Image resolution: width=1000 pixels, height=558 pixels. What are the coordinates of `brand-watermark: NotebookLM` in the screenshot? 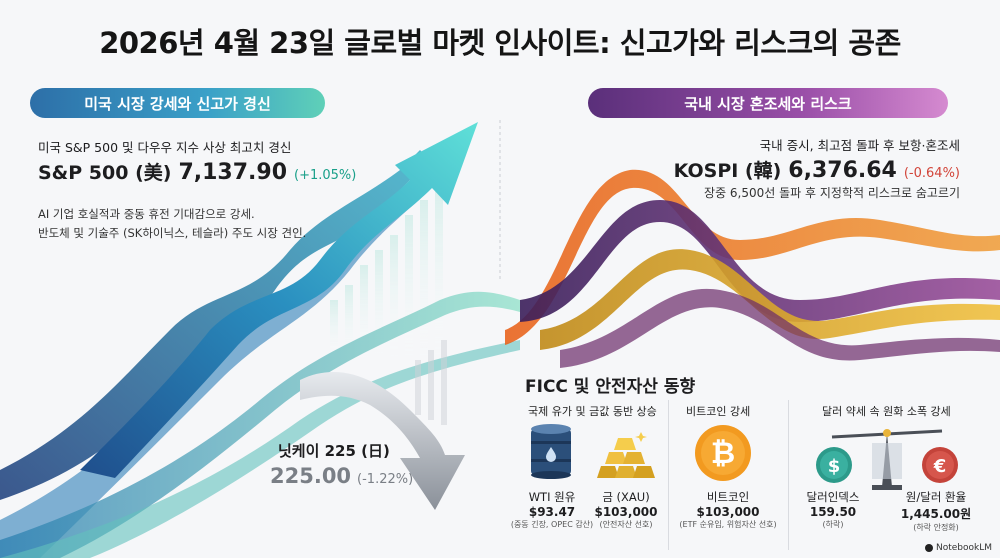 It's located at (958, 548).